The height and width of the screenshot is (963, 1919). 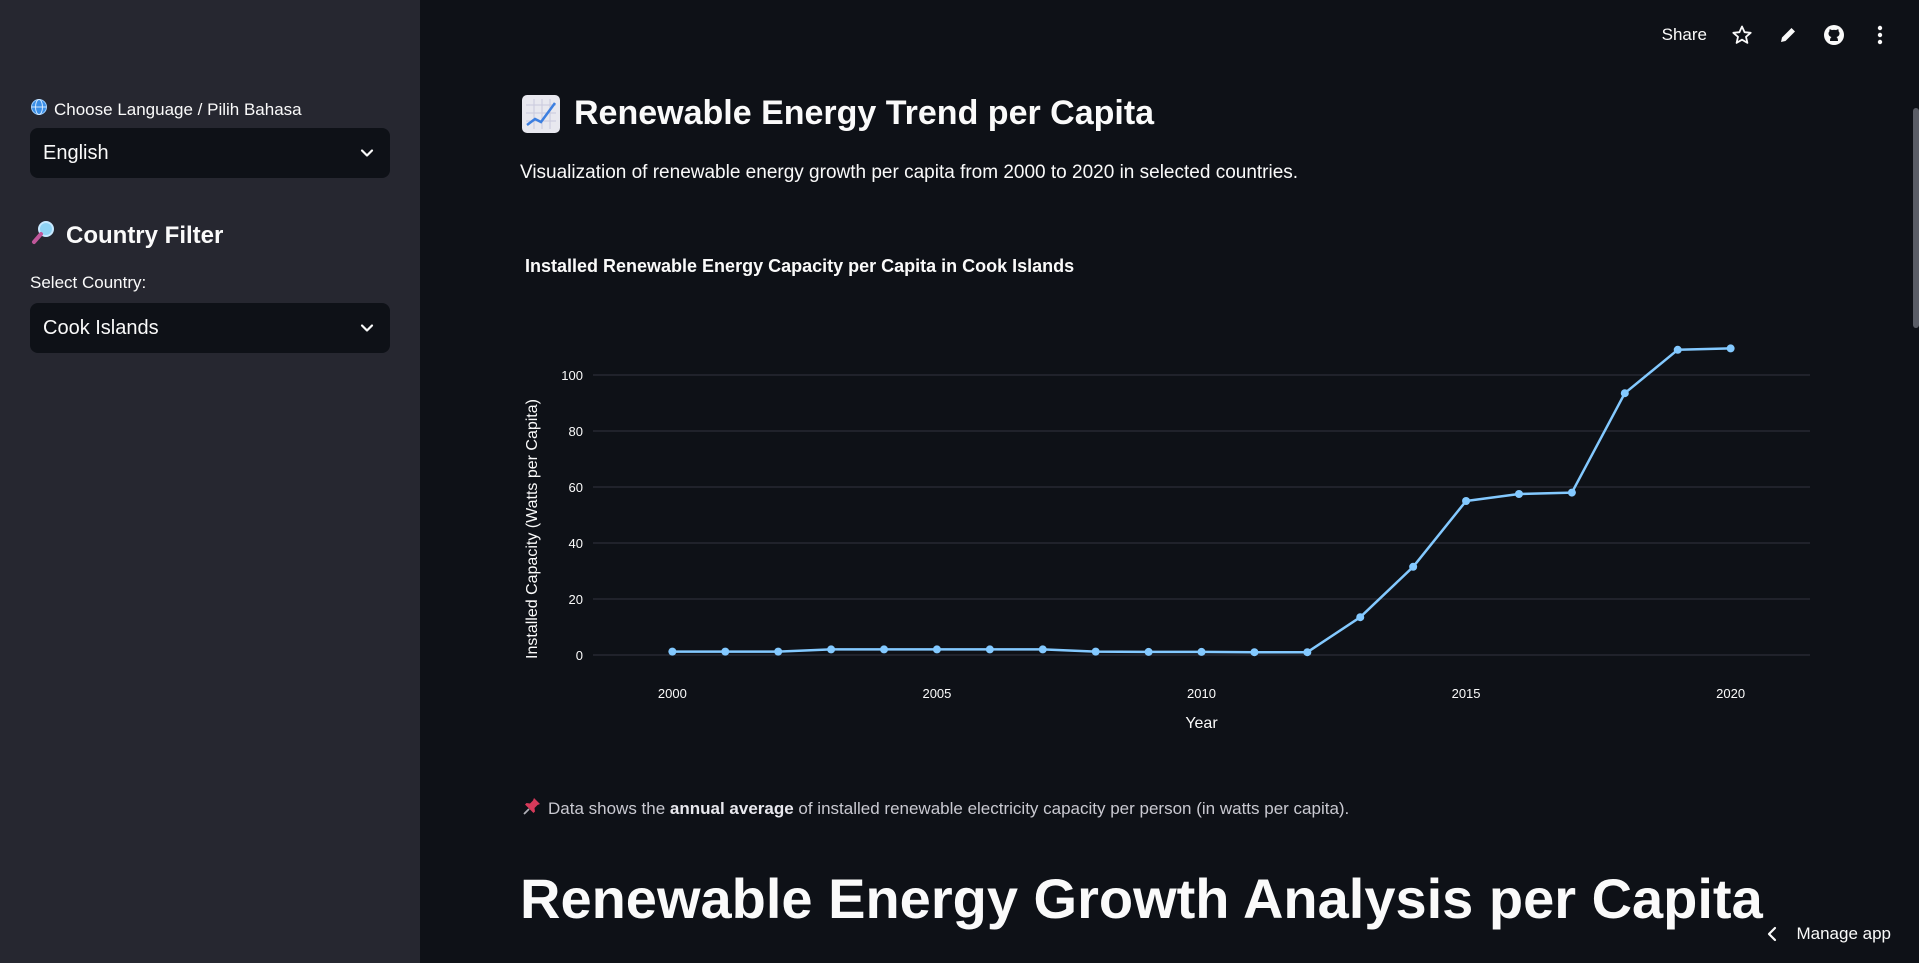 What do you see at coordinates (532, 529) in the screenshot?
I see `y-axis-label: Installed Capacity (Watts per Capita)` at bounding box center [532, 529].